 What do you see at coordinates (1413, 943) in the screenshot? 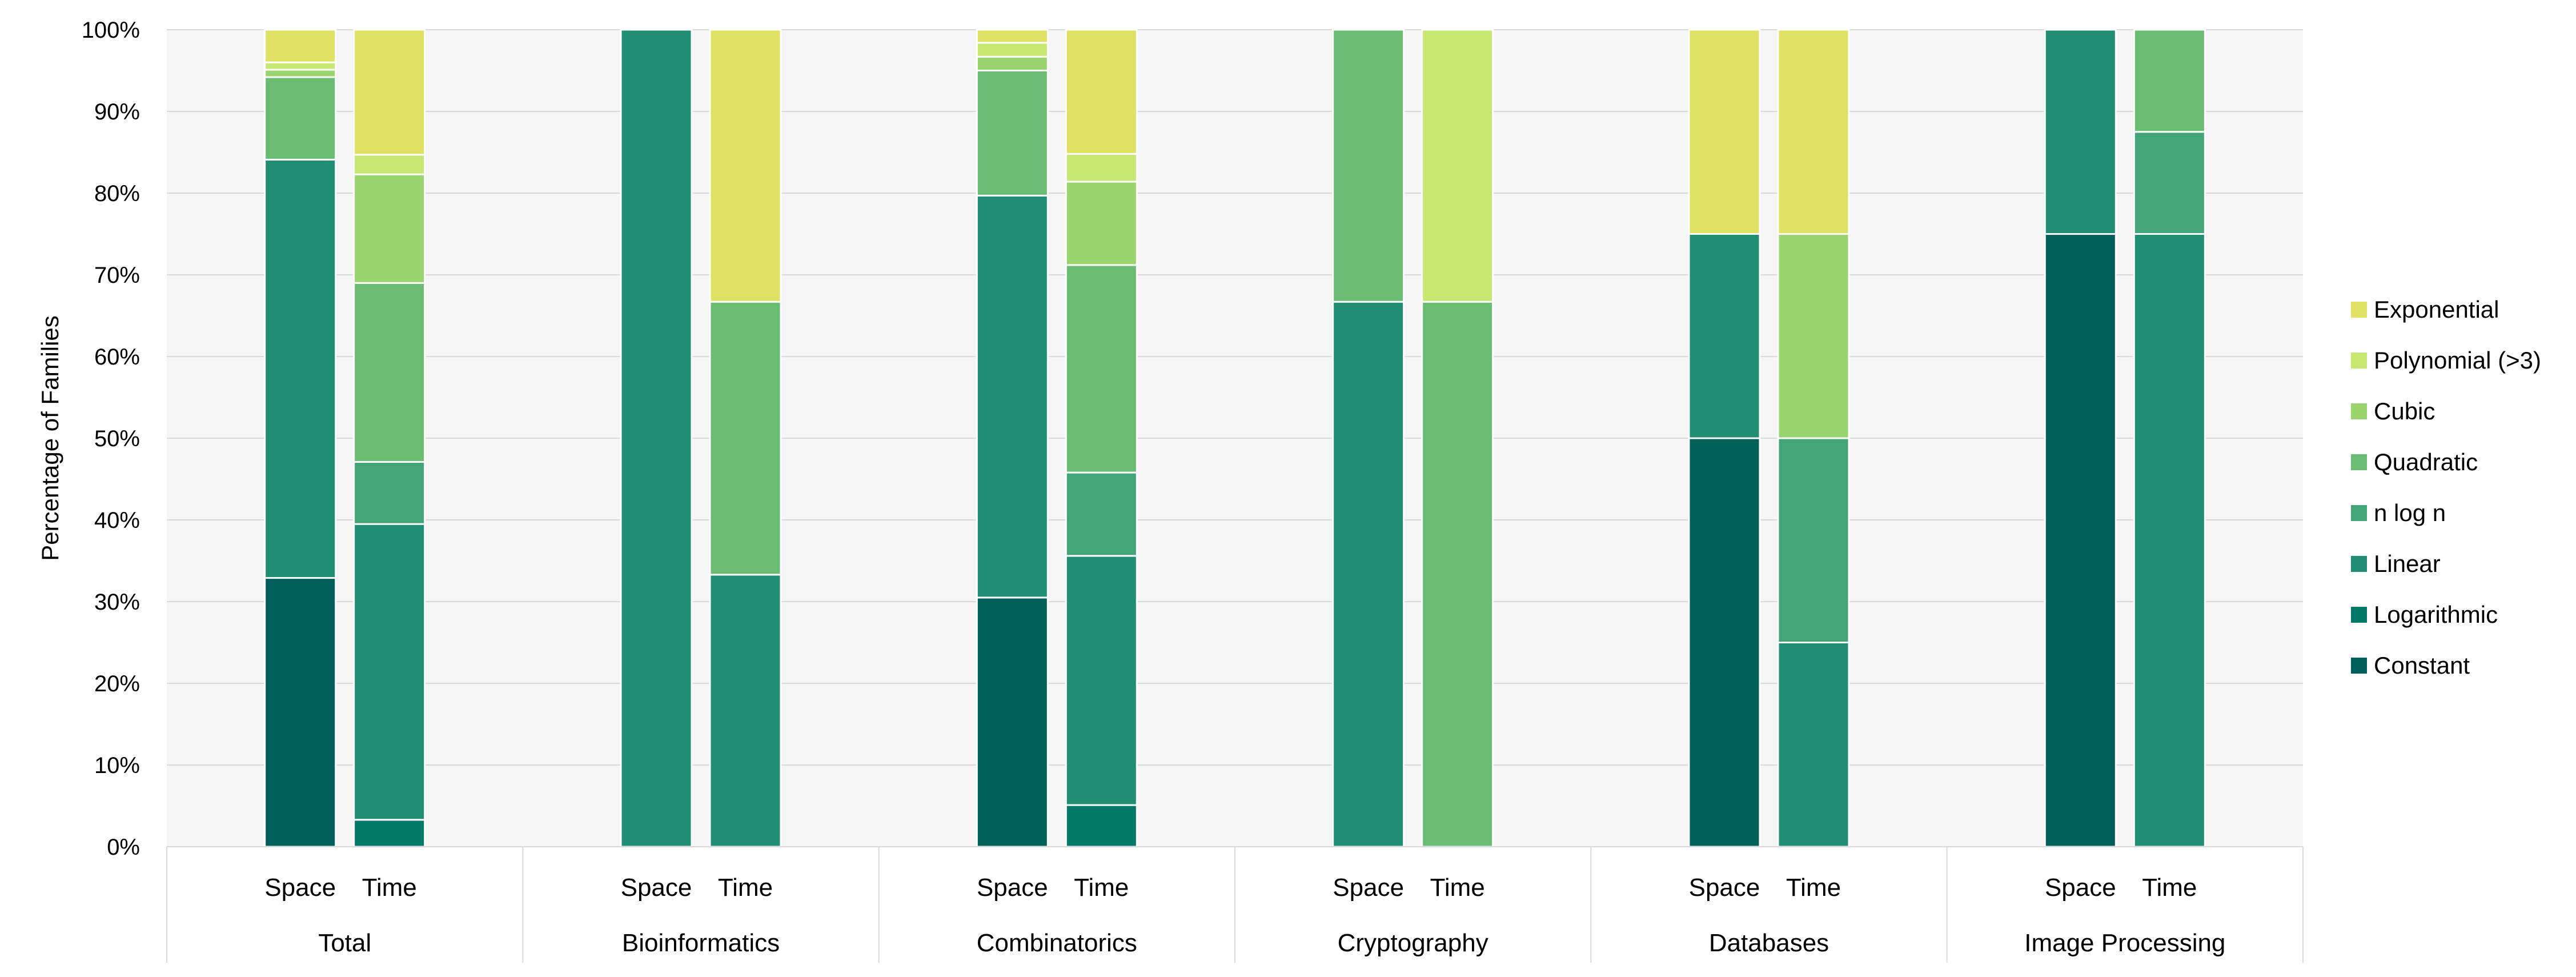
I see `group-label: Cryptography` at bounding box center [1413, 943].